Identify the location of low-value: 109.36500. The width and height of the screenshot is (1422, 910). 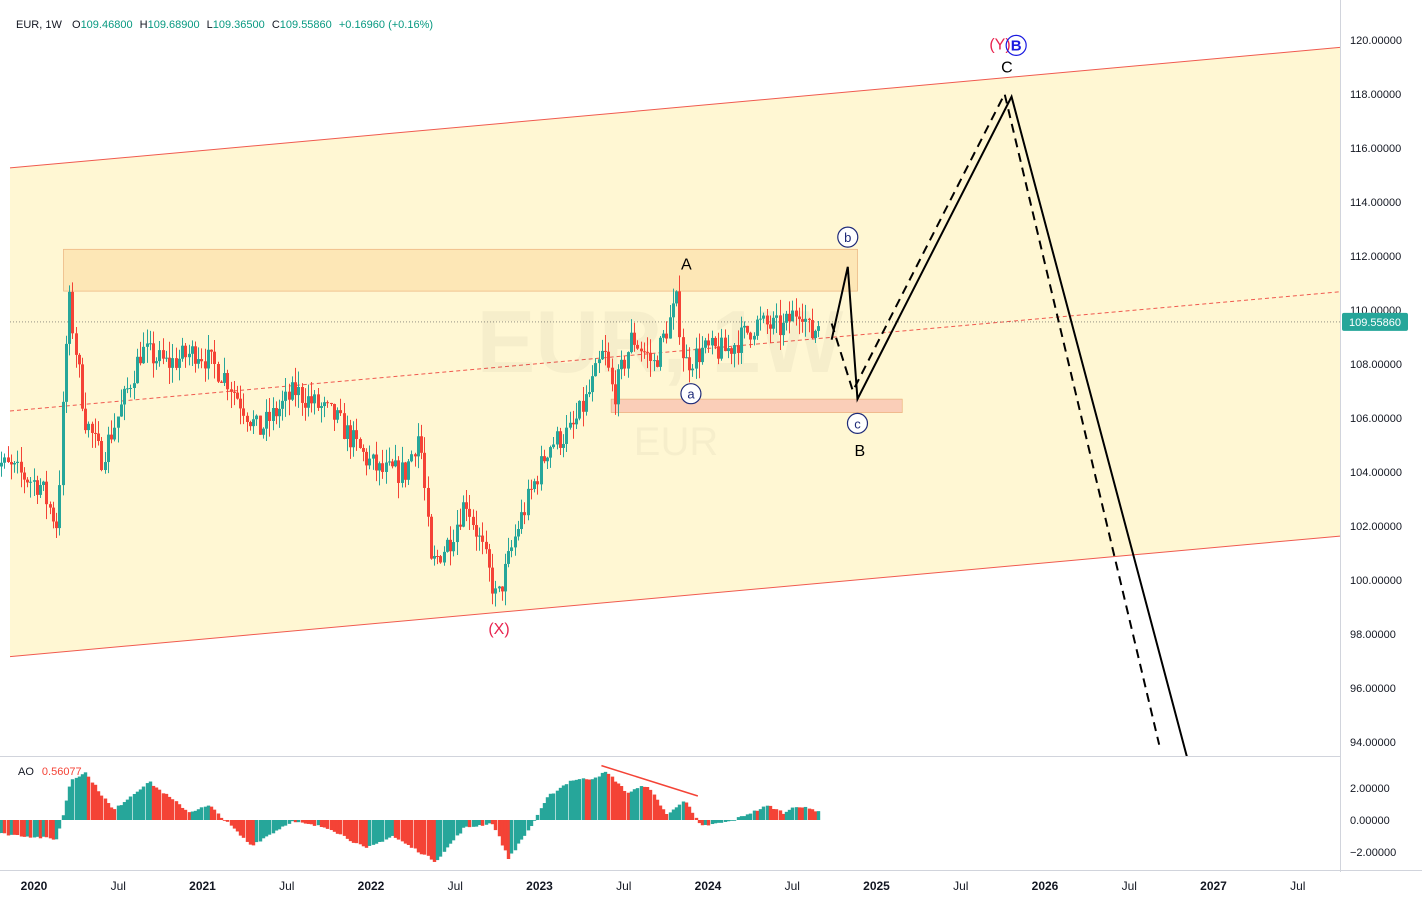
(239, 25).